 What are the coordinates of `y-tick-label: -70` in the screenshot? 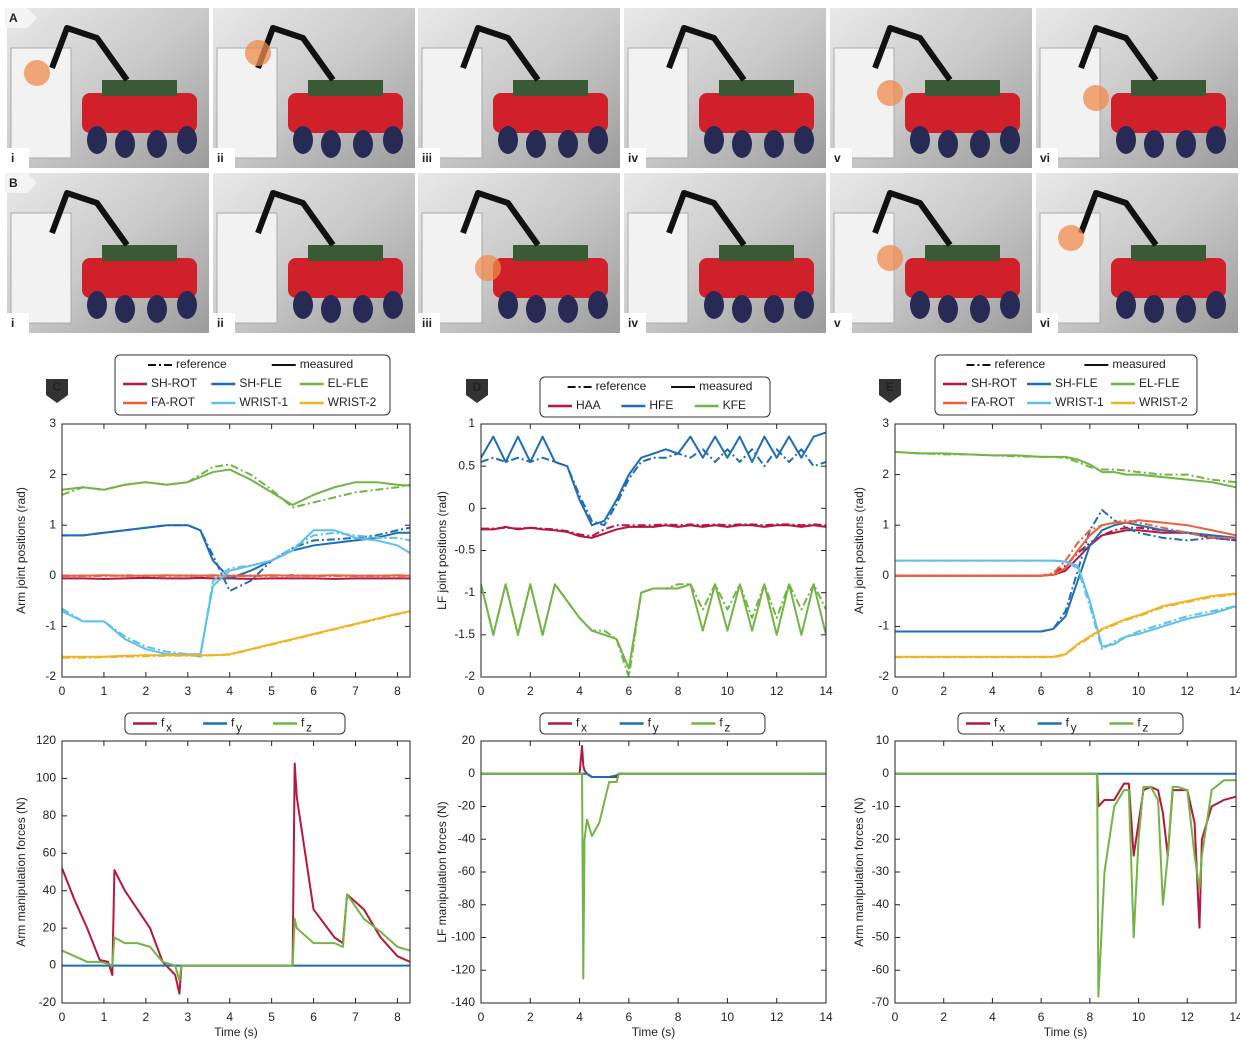 It's located at (881, 1002).